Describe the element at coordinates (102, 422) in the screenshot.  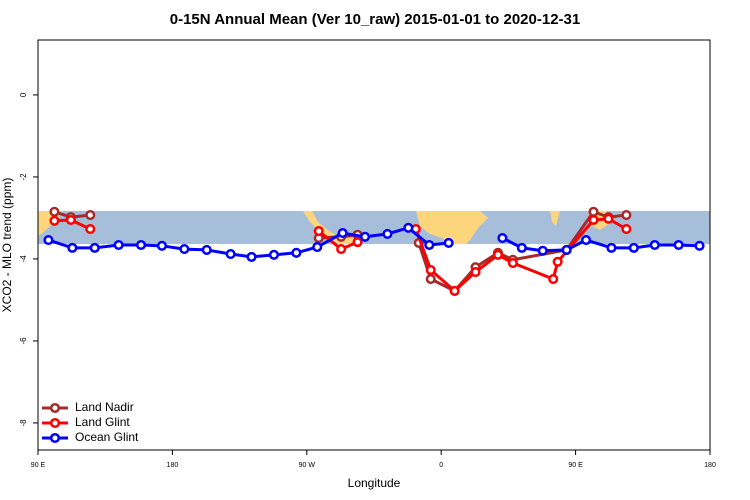
I see `legend-label: Land Glint` at that location.